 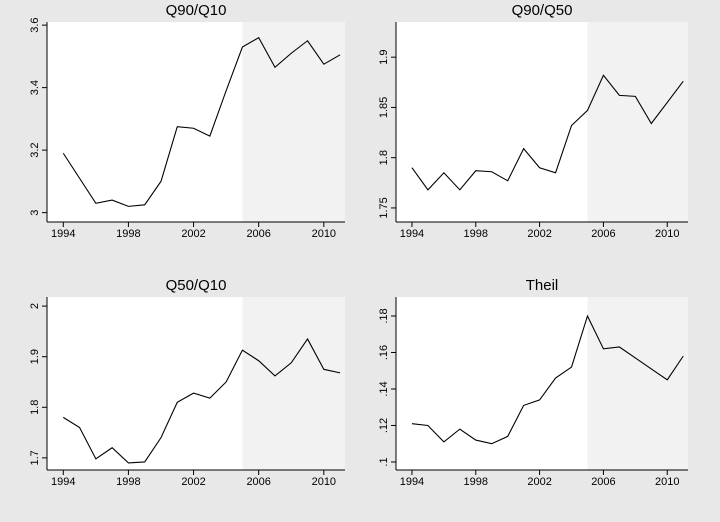 What do you see at coordinates (35, 87) in the screenshot?
I see `y-tick-label: 3.4` at bounding box center [35, 87].